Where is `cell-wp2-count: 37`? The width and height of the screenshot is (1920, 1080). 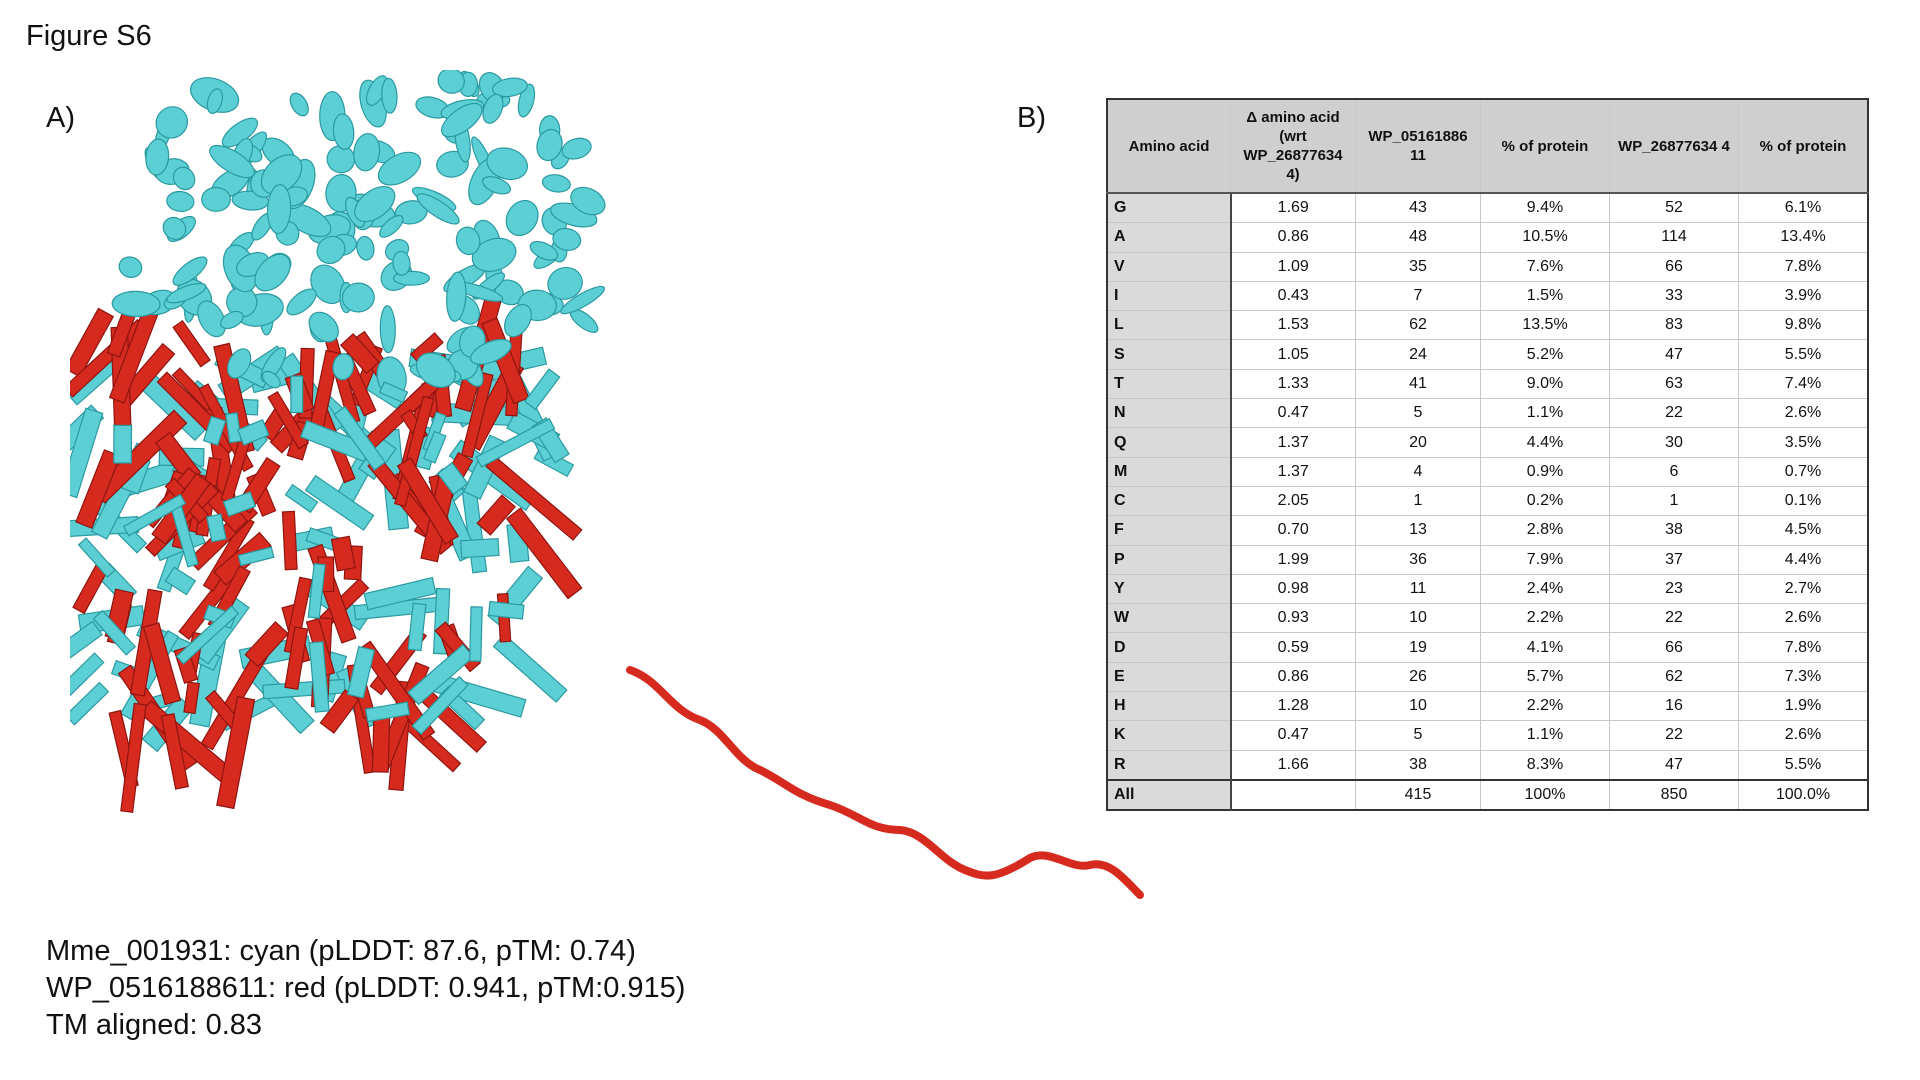
cell-wp2-count: 37 is located at coordinates (1674, 559).